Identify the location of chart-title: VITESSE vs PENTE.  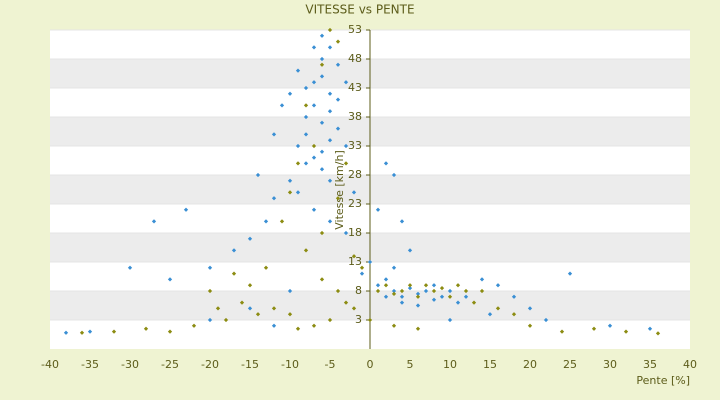
(359, 10).